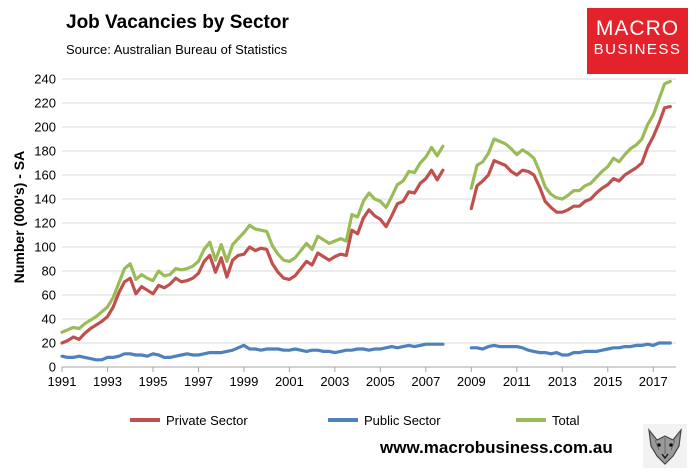  What do you see at coordinates (45, 127) in the screenshot?
I see `y-tick-label: 200` at bounding box center [45, 127].